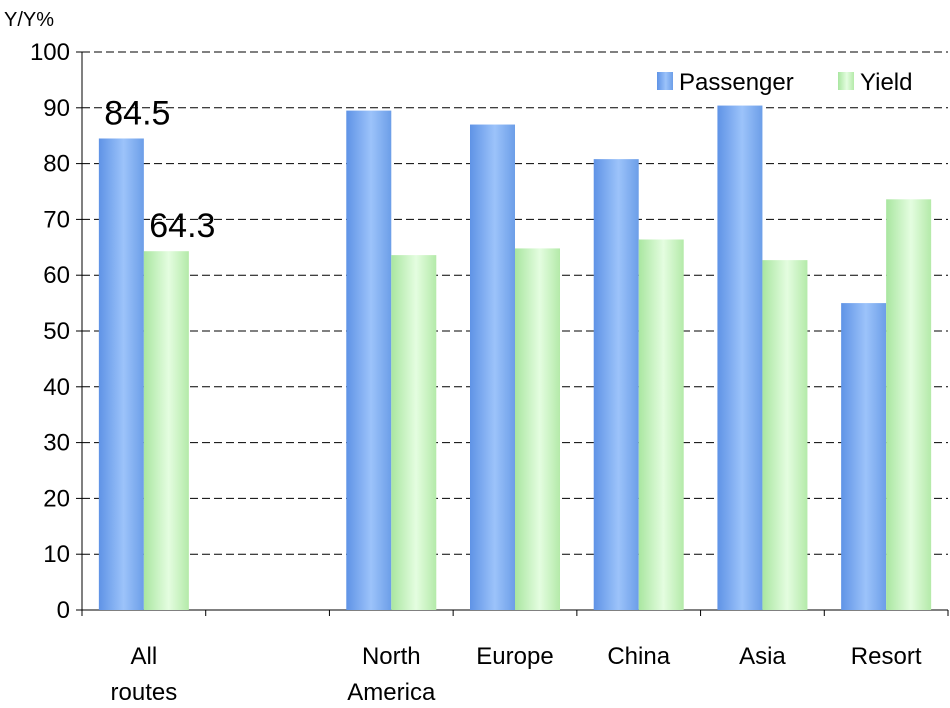  Describe the element at coordinates (137, 113) in the screenshot. I see `data-label: 84.5` at that location.